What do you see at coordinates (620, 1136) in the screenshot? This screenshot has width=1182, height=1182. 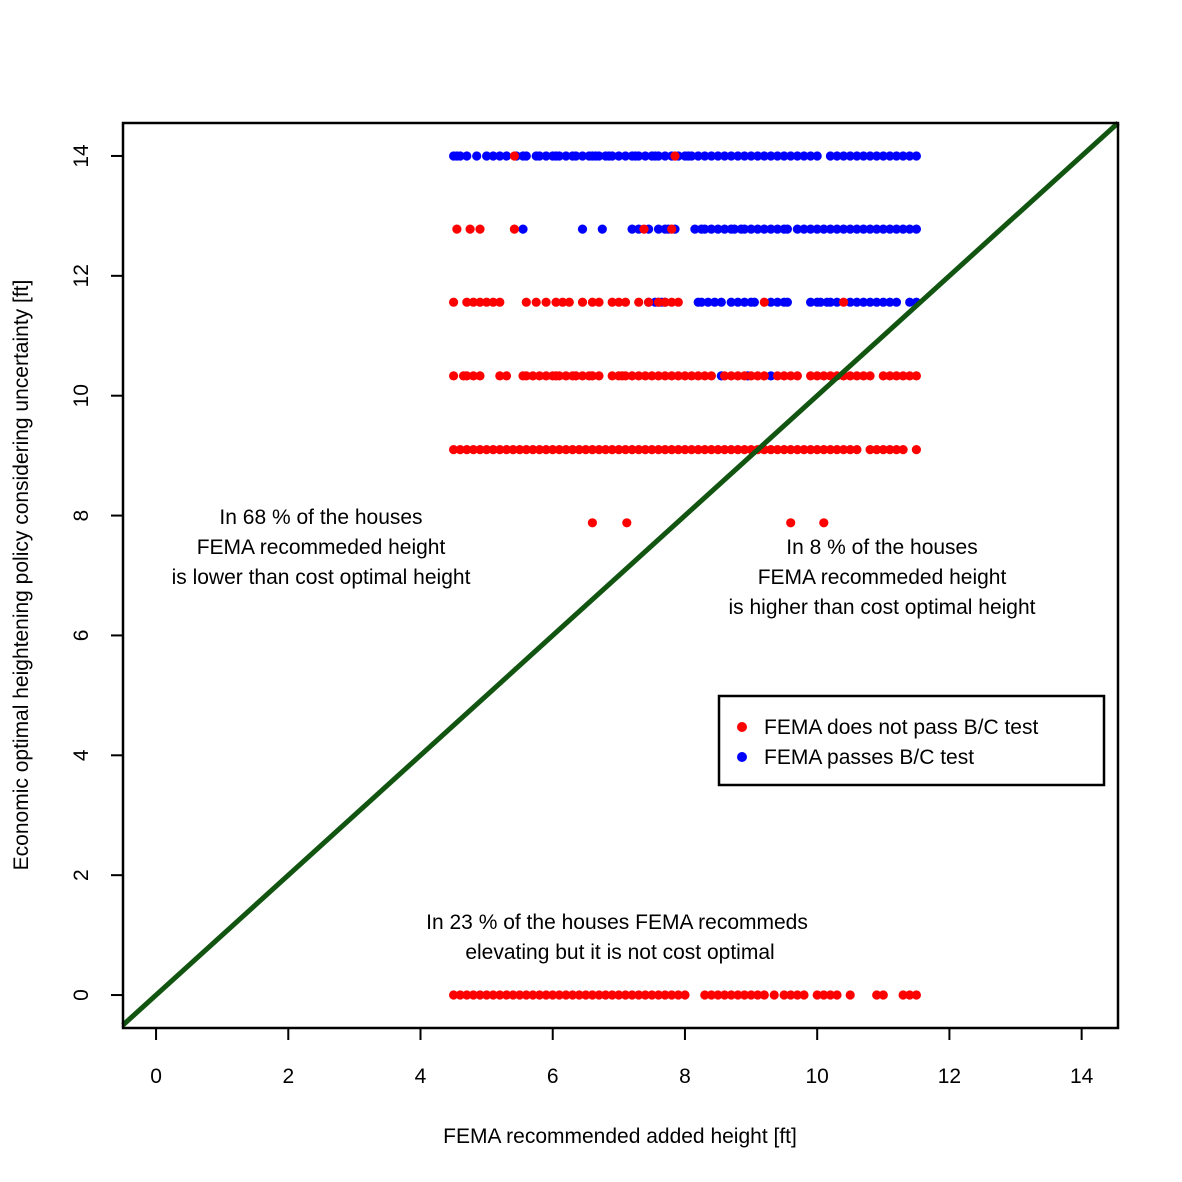 I see `x-axis-title: FEMA recommended added height [ft]` at bounding box center [620, 1136].